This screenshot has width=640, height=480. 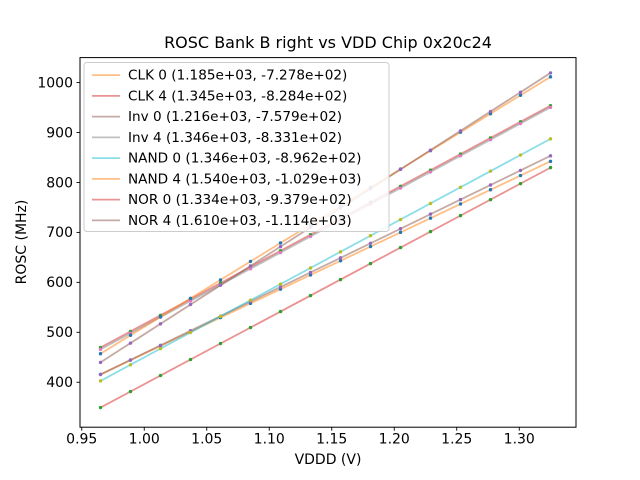 What do you see at coordinates (59, 183) in the screenshot?
I see `y-tick-label: 800` at bounding box center [59, 183].